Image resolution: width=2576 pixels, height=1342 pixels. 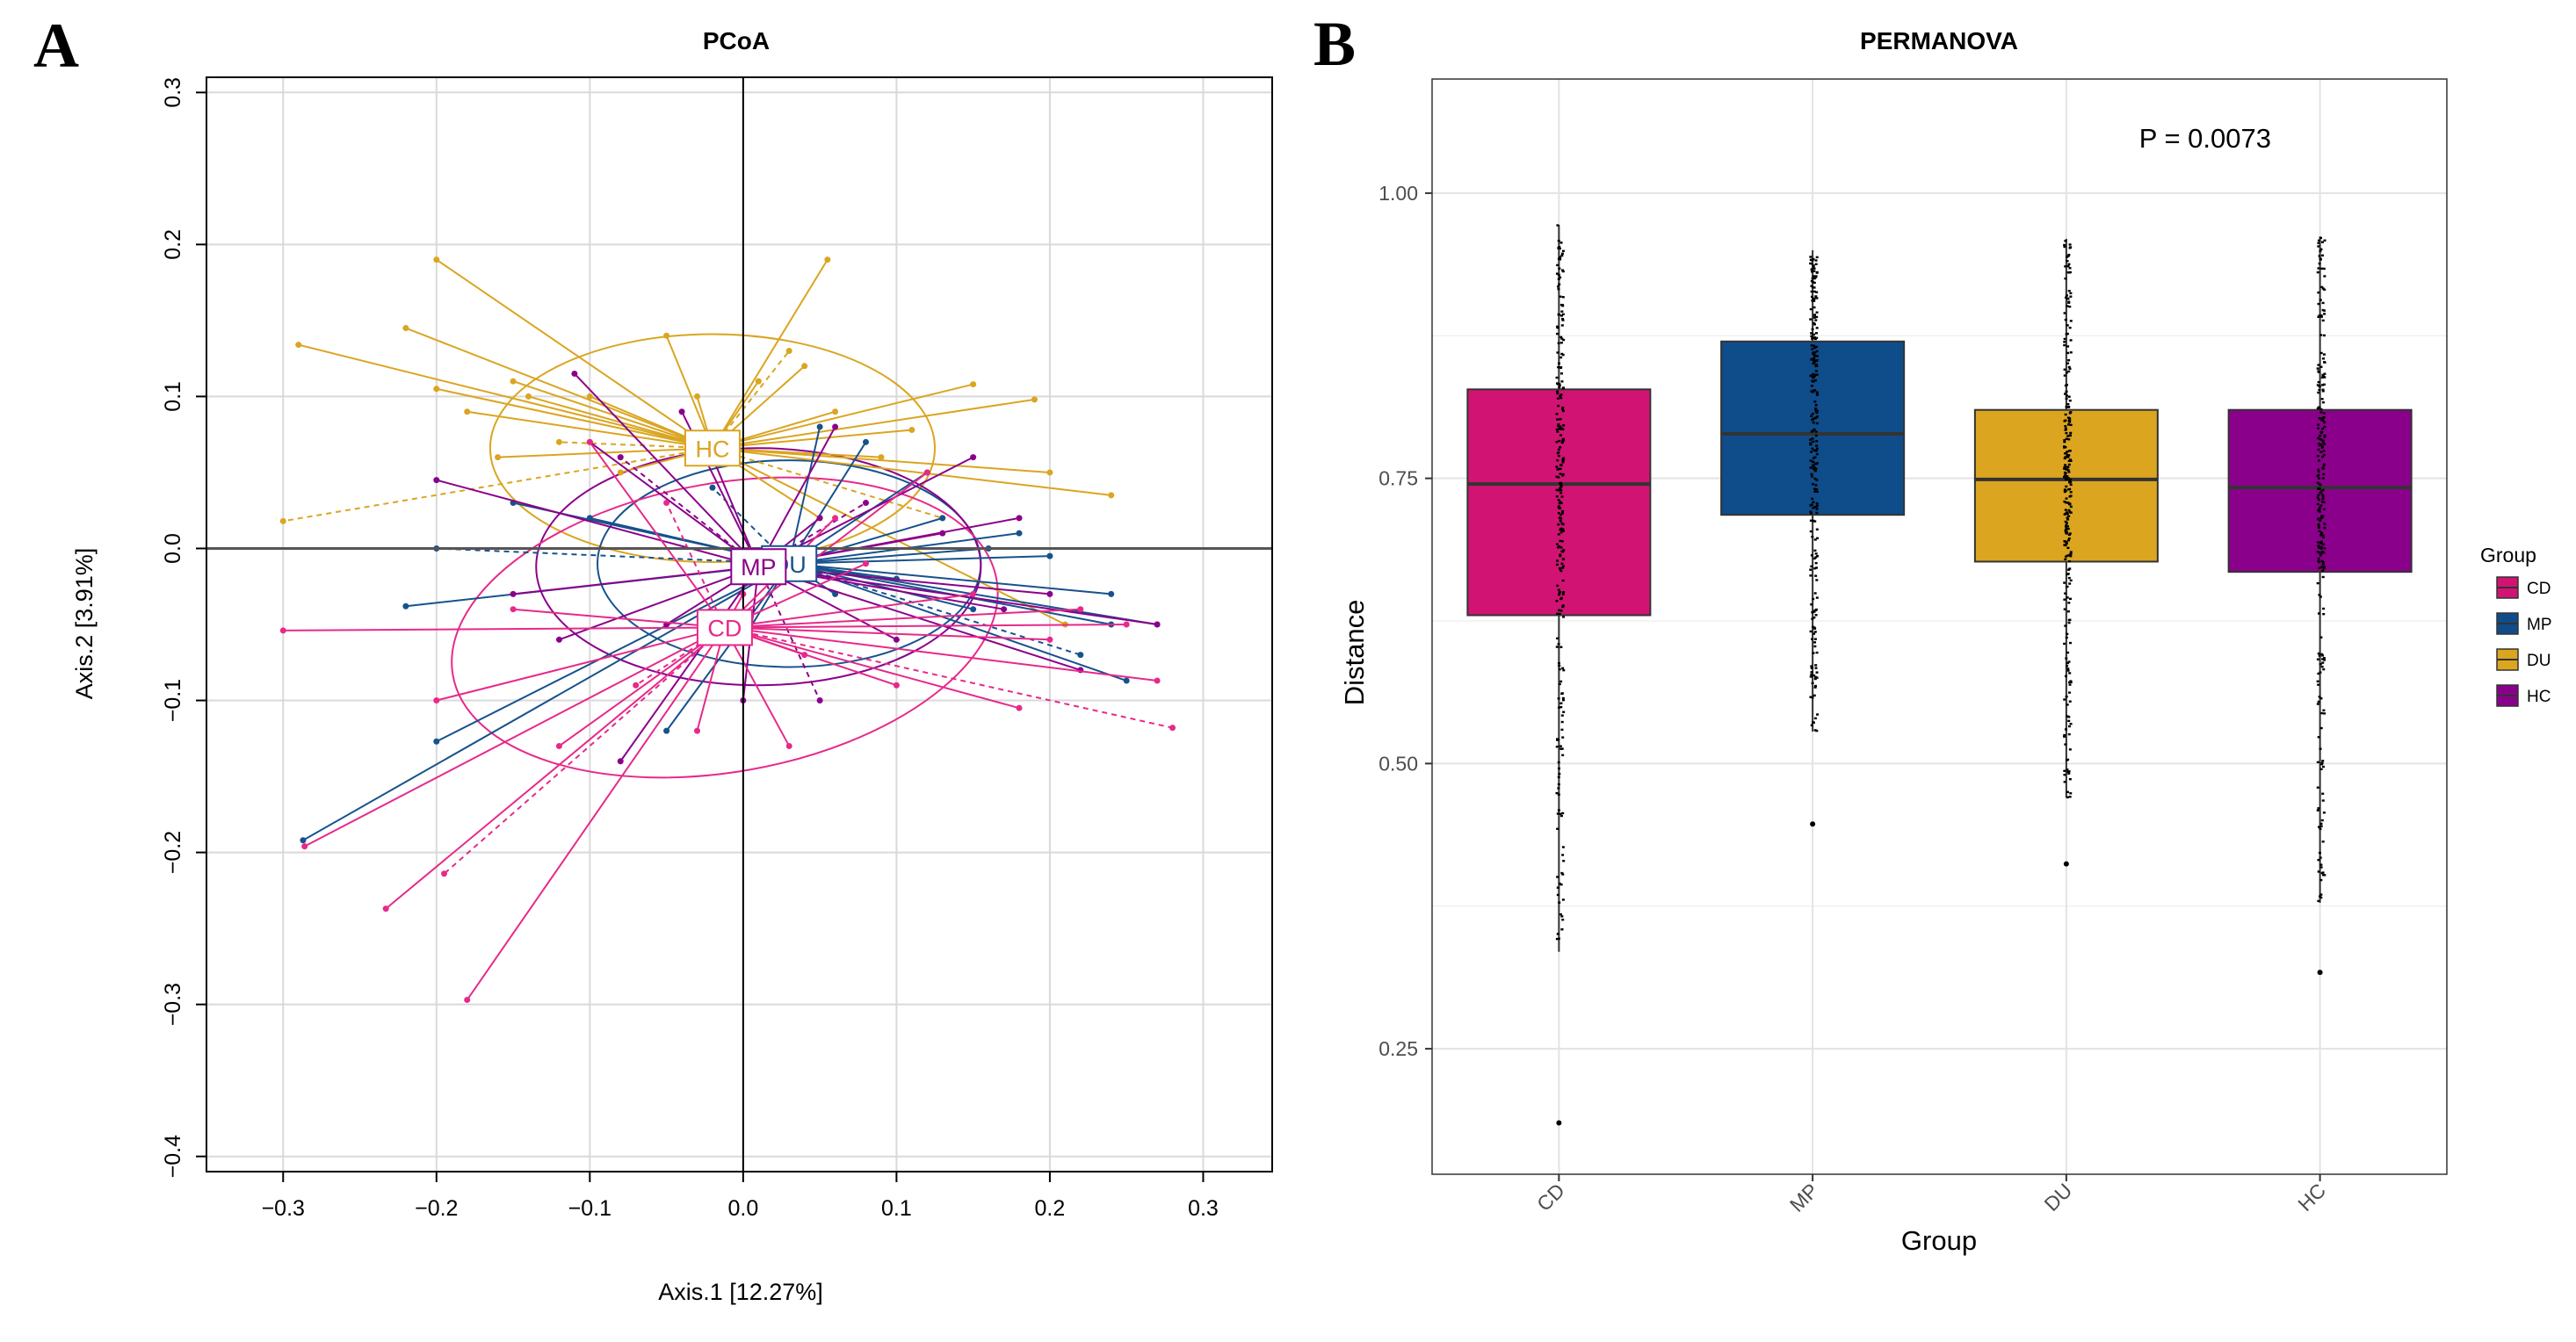 I want to click on pcoa-label-cd: CD, so click(x=724, y=628).